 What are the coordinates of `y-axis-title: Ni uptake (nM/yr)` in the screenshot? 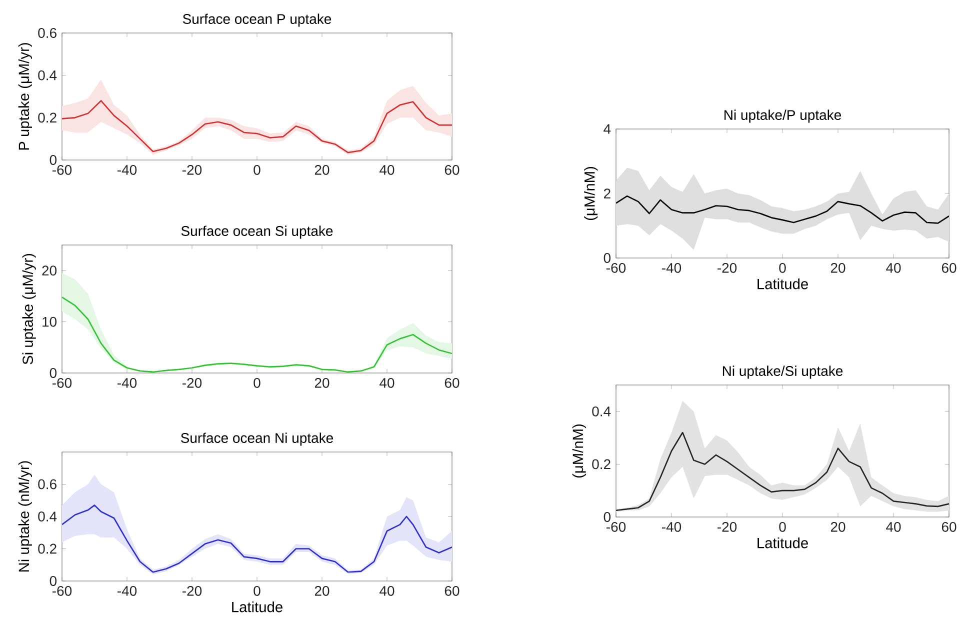 It's located at (25, 516).